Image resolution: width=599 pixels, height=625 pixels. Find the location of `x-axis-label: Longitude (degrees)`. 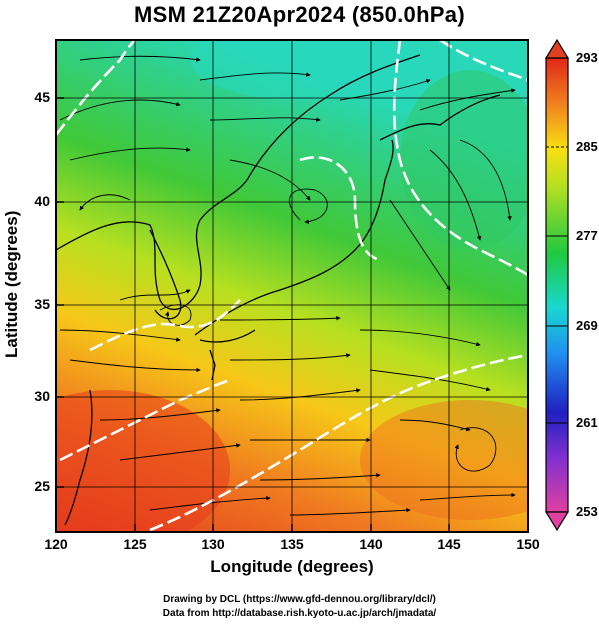

x-axis-label: Longitude (degrees) is located at coordinates (292, 566).